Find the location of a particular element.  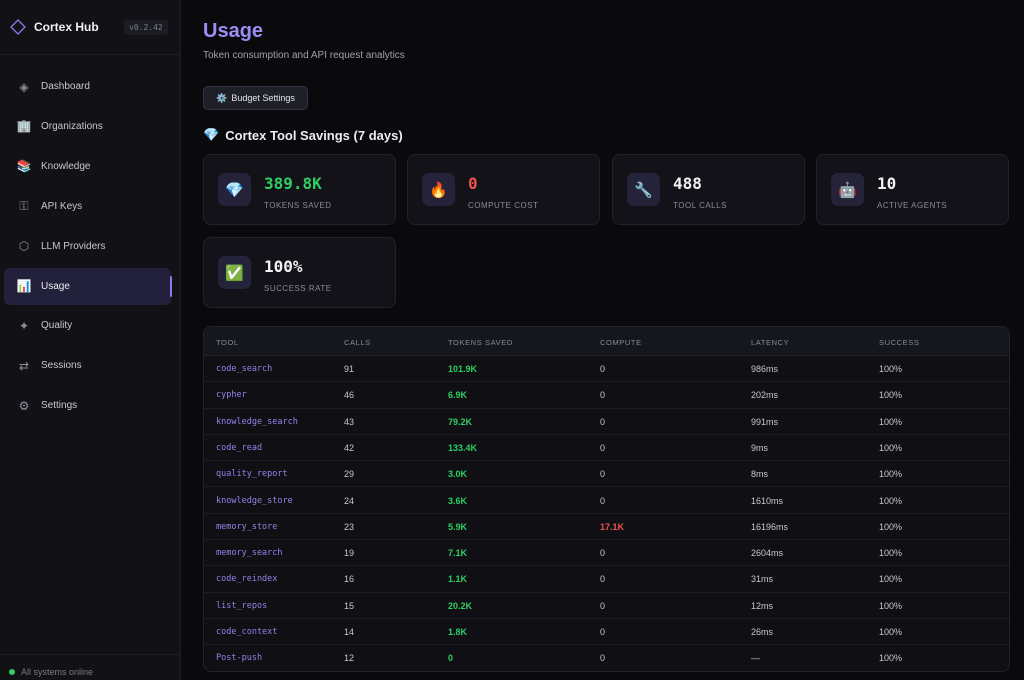

cell-tool: code_search is located at coordinates (244, 369).